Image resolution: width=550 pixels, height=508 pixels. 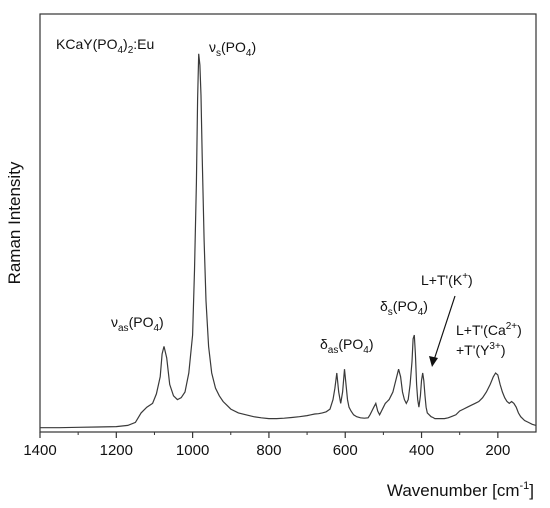 I want to click on nu-as-label: νas(PO4), so click(x=137, y=324).